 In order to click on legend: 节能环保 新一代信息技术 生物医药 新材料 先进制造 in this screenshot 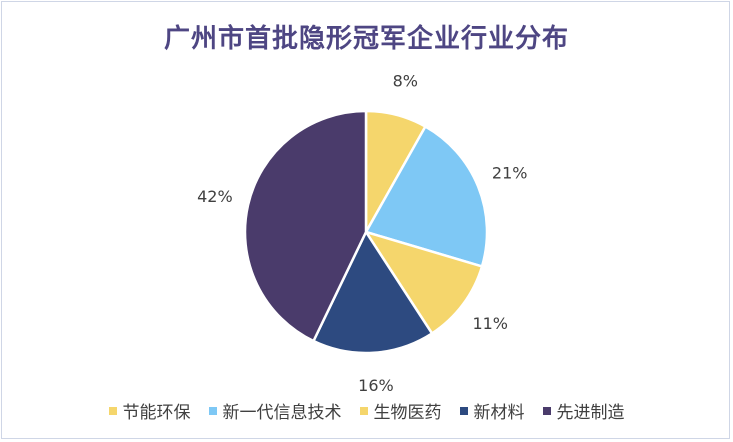, I will do `click(366, 410)`.